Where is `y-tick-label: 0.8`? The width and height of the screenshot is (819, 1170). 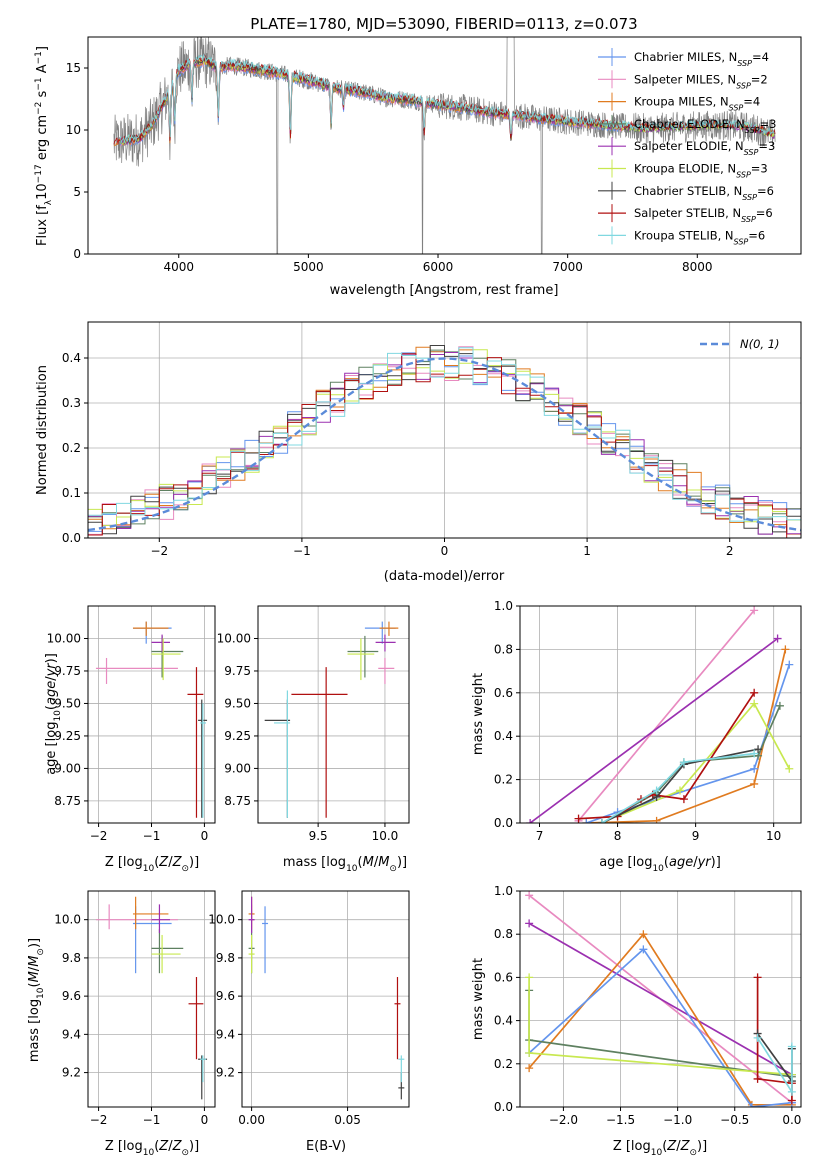 y-tick-label: 0.8 is located at coordinates (503, 934).